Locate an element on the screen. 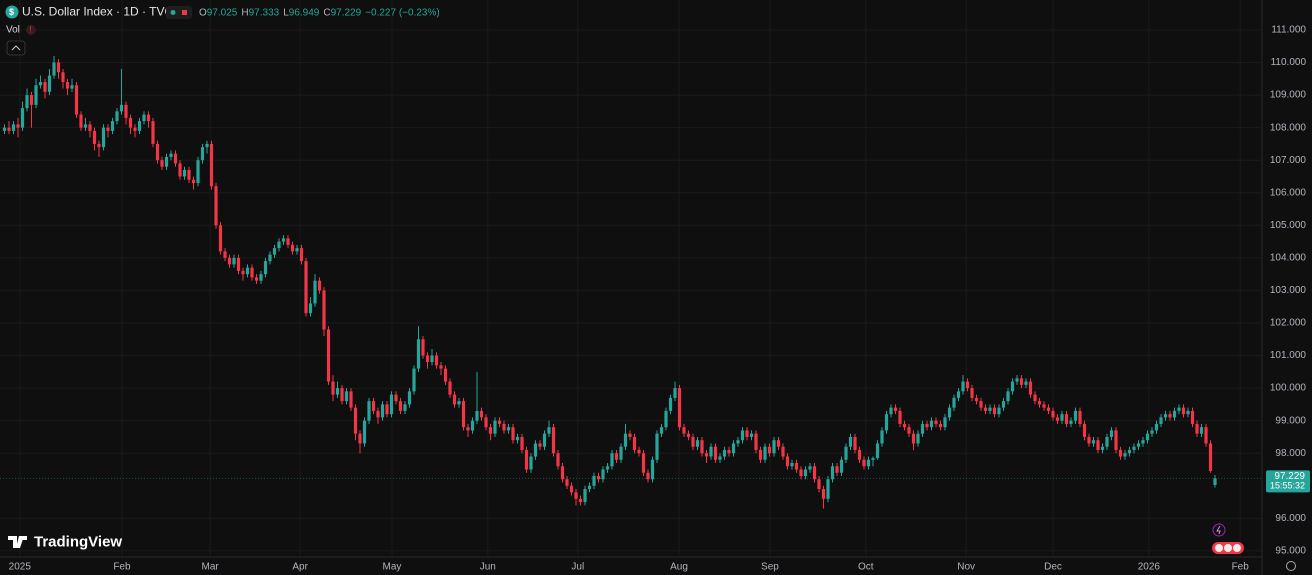 This screenshot has width=1312, height=575. settings-button is located at coordinates (1291, 566).